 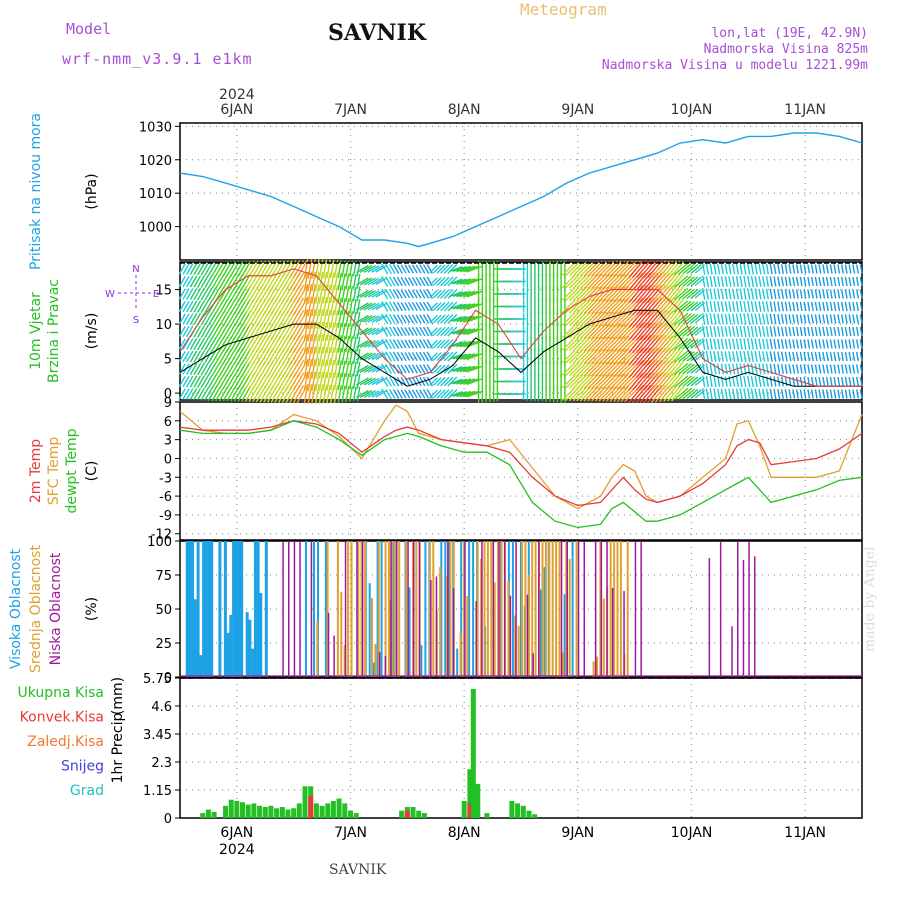 I want to click on precip-conv-bar, so click(x=470, y=810).